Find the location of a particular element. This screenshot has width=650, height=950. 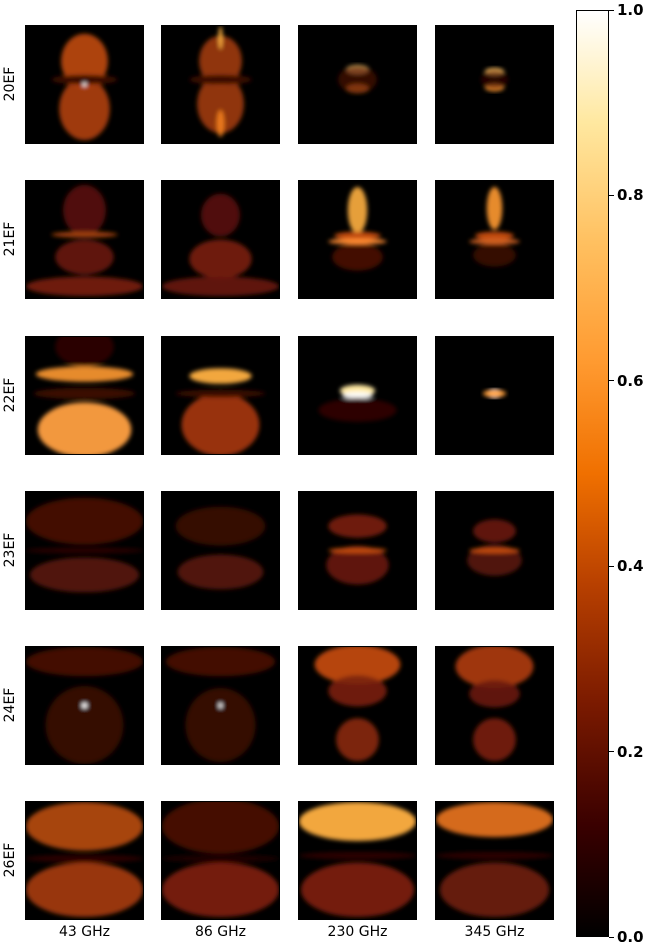

panel-24ef-43ghz is located at coordinates (84, 705).